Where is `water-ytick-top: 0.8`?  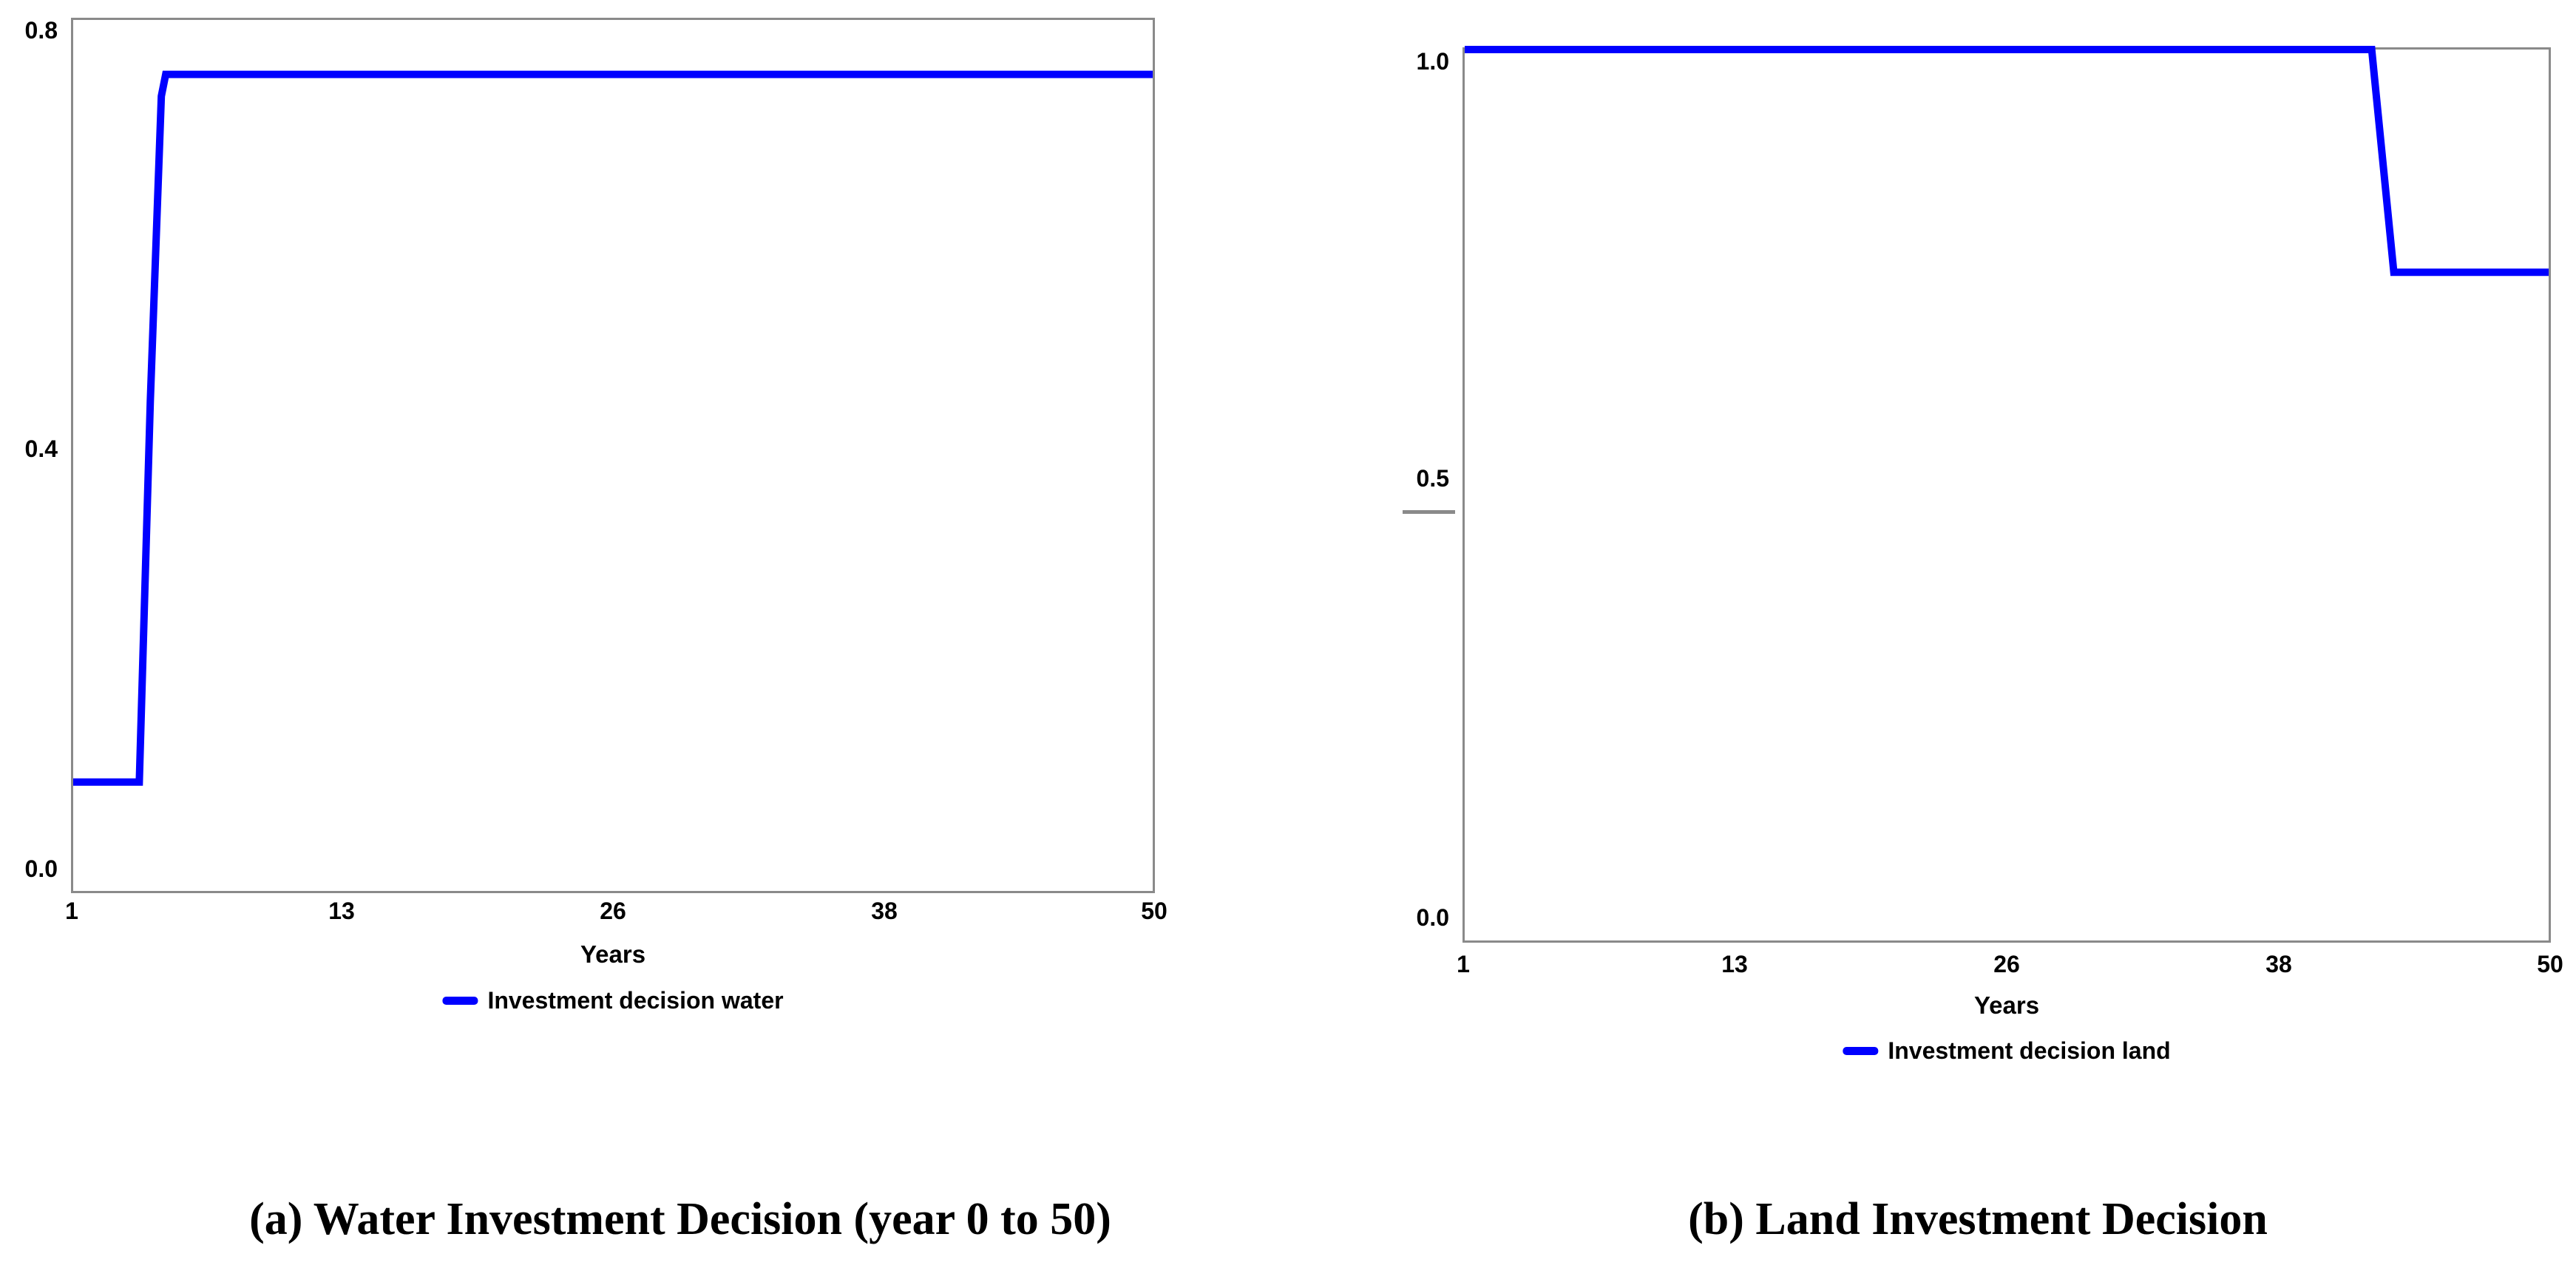
water-ytick-top: 0.8 is located at coordinates (41, 30).